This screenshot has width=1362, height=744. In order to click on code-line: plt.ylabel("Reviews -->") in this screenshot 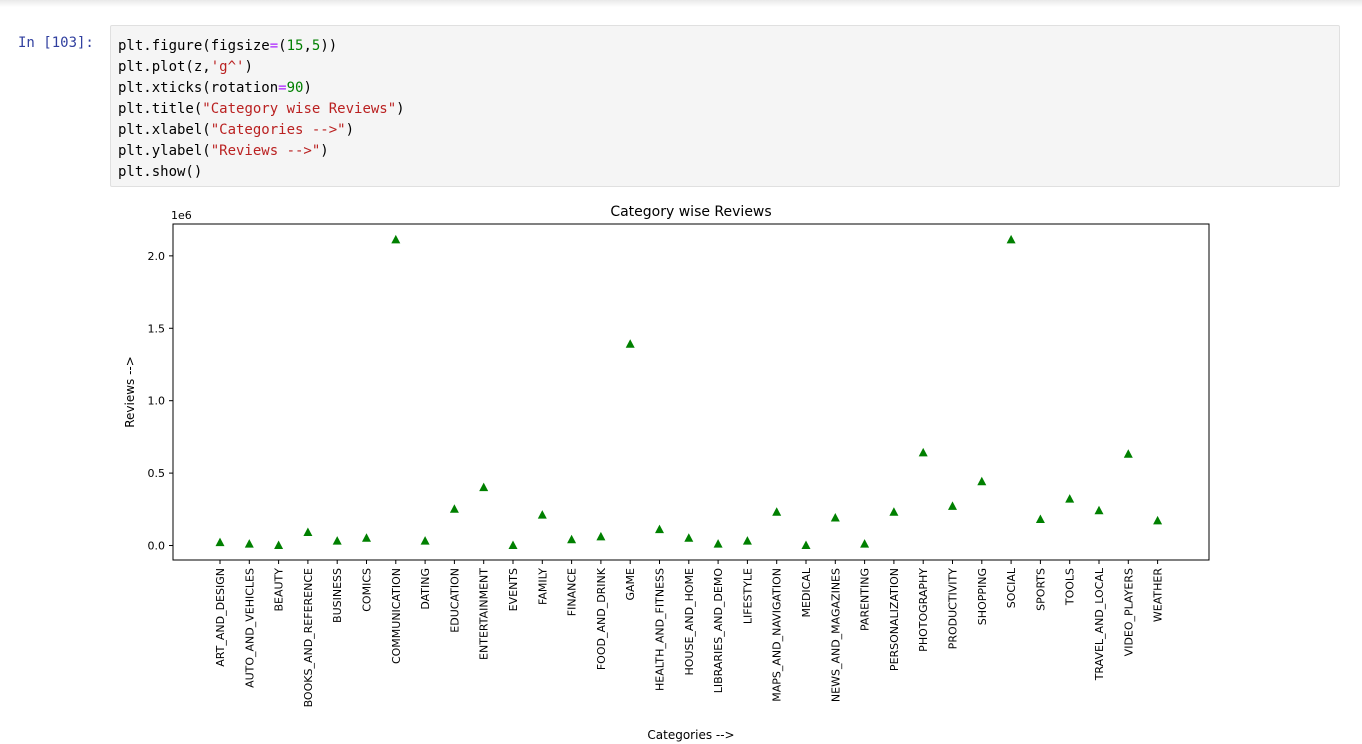, I will do `click(261, 151)`.